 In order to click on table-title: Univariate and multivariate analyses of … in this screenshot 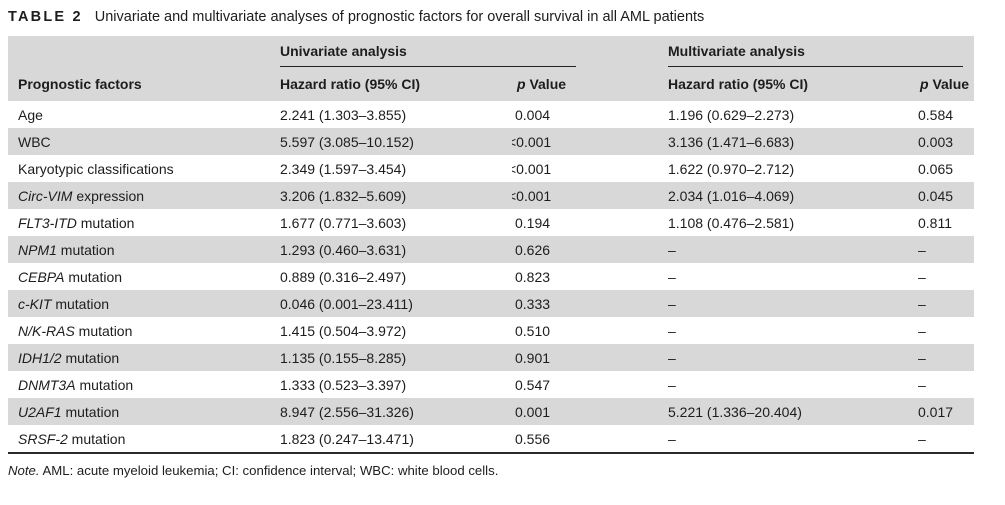, I will do `click(399, 17)`.